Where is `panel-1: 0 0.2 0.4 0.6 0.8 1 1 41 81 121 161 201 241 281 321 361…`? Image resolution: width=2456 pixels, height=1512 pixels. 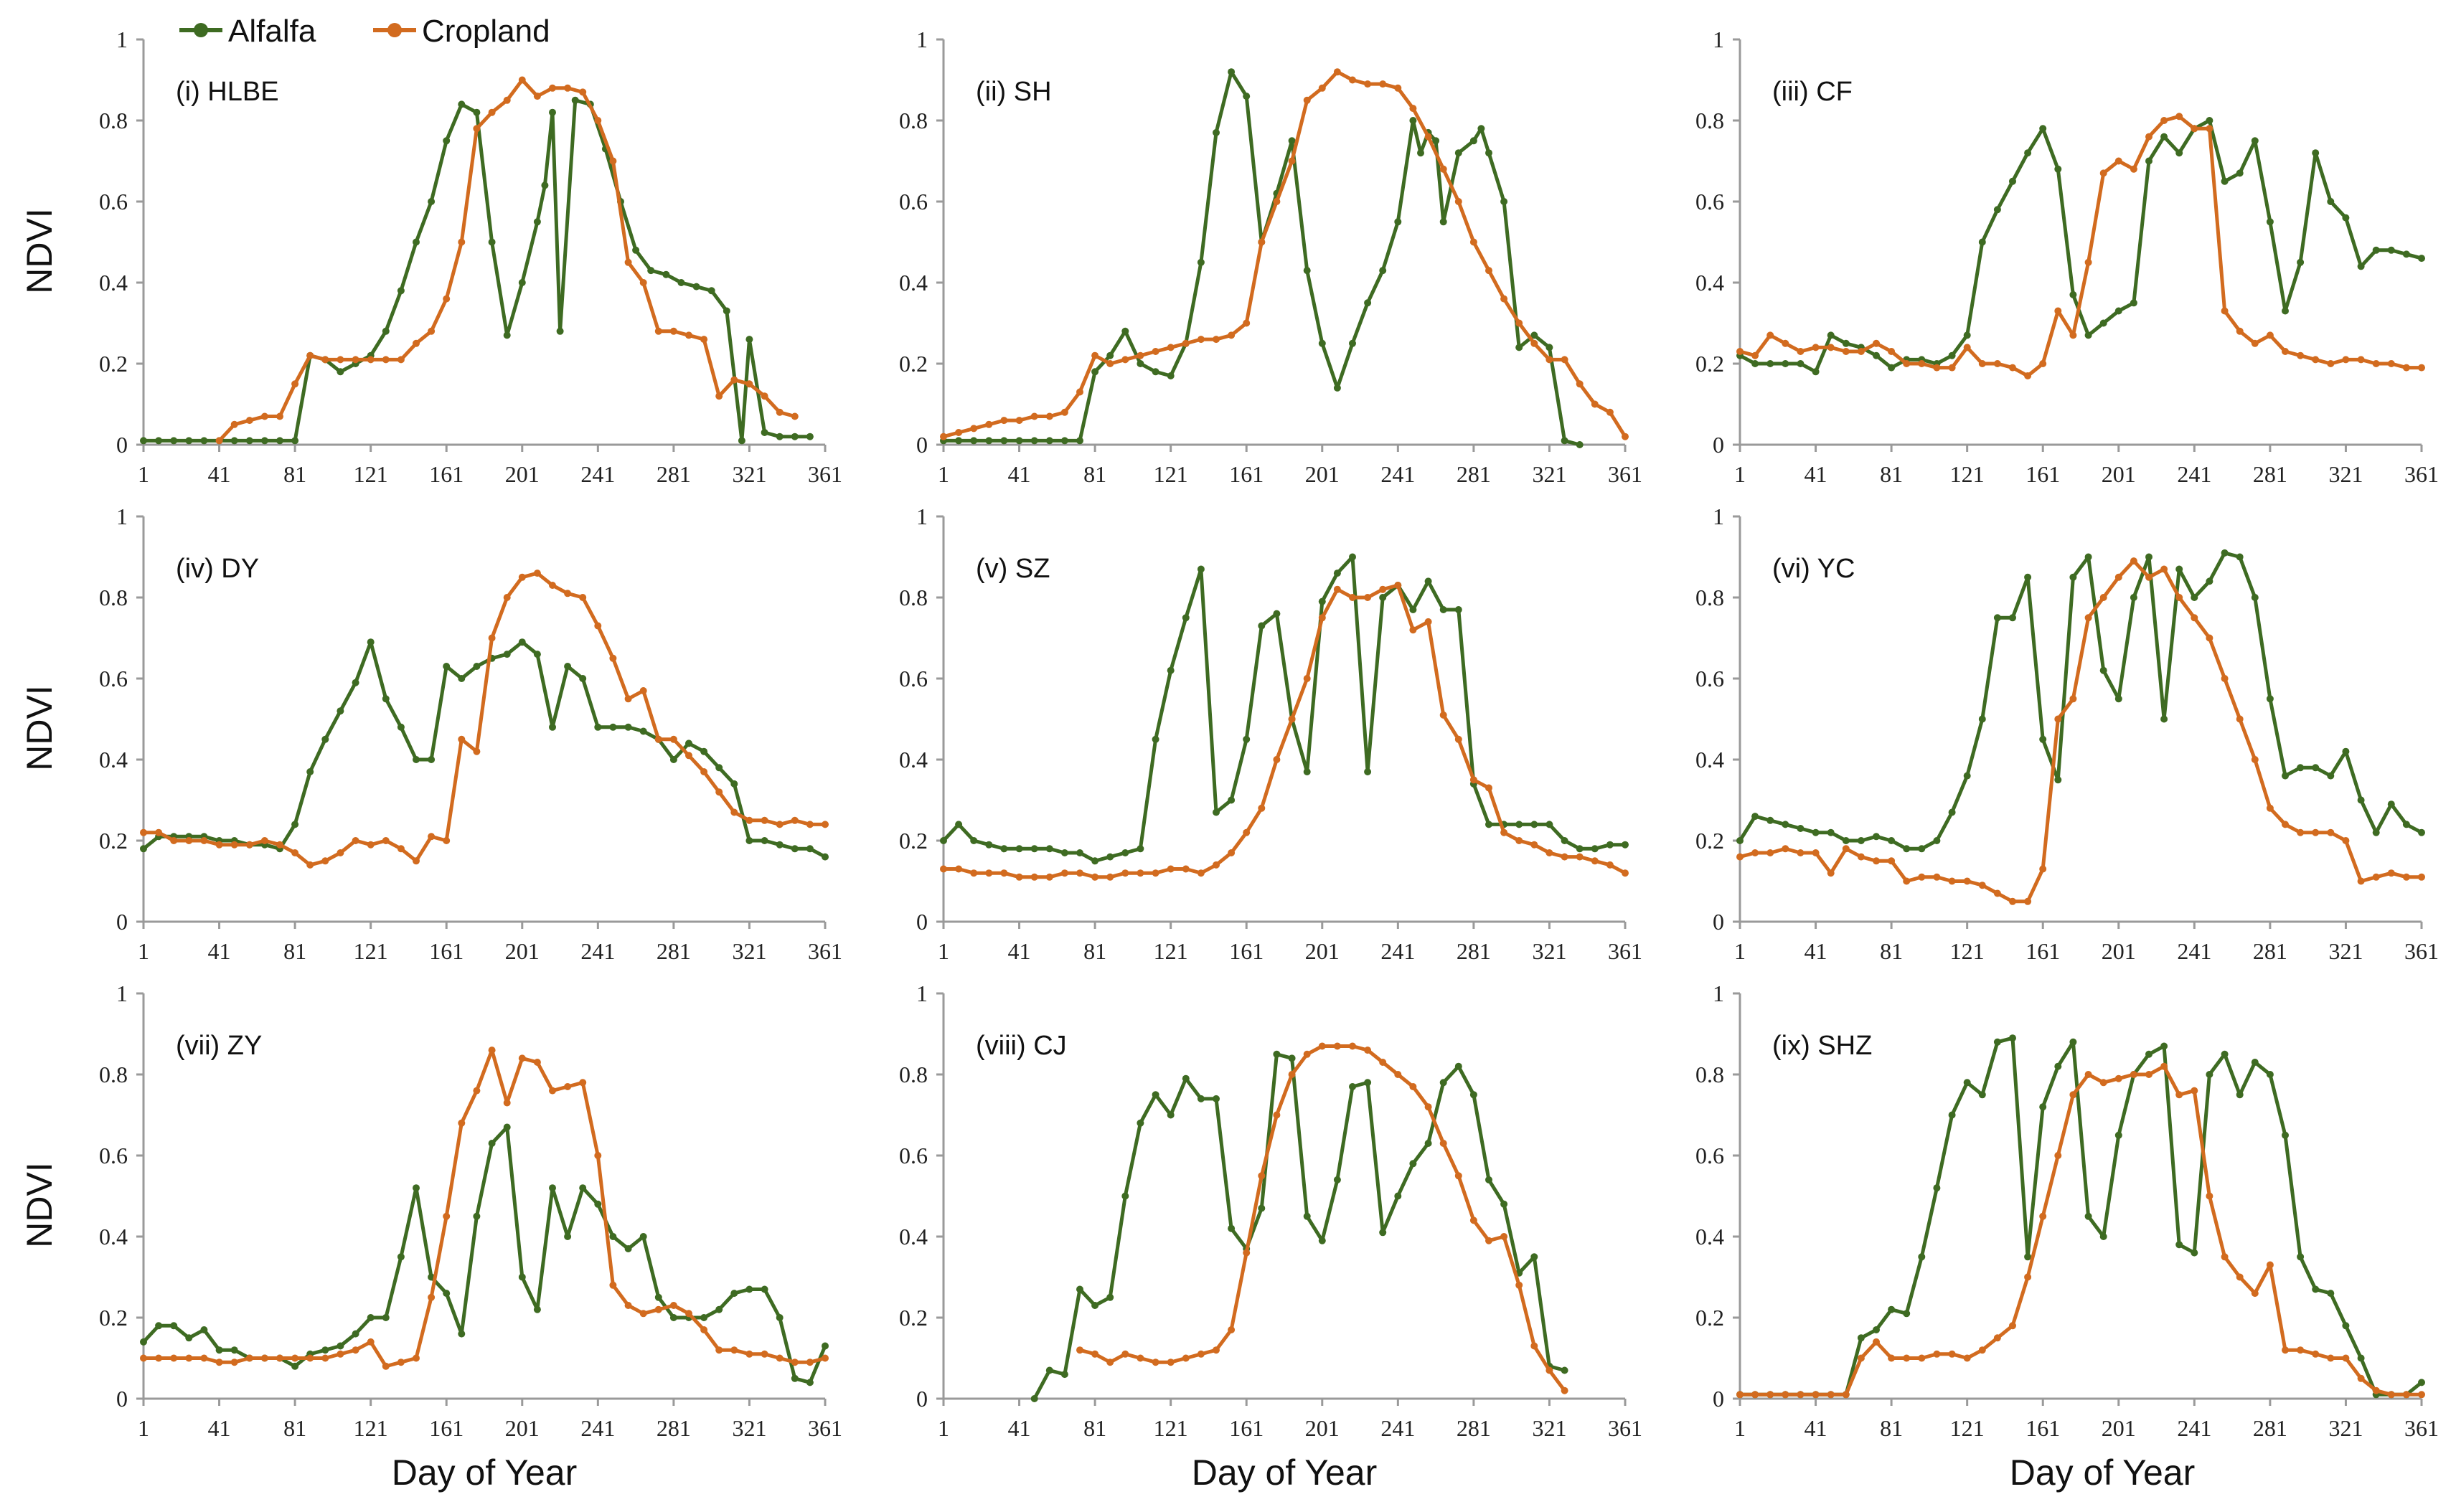 panel-1: 0 0.2 0.4 0.6 0.8 1 1 41 81 121 161 201 241 281 321 361… is located at coordinates (470, 257).